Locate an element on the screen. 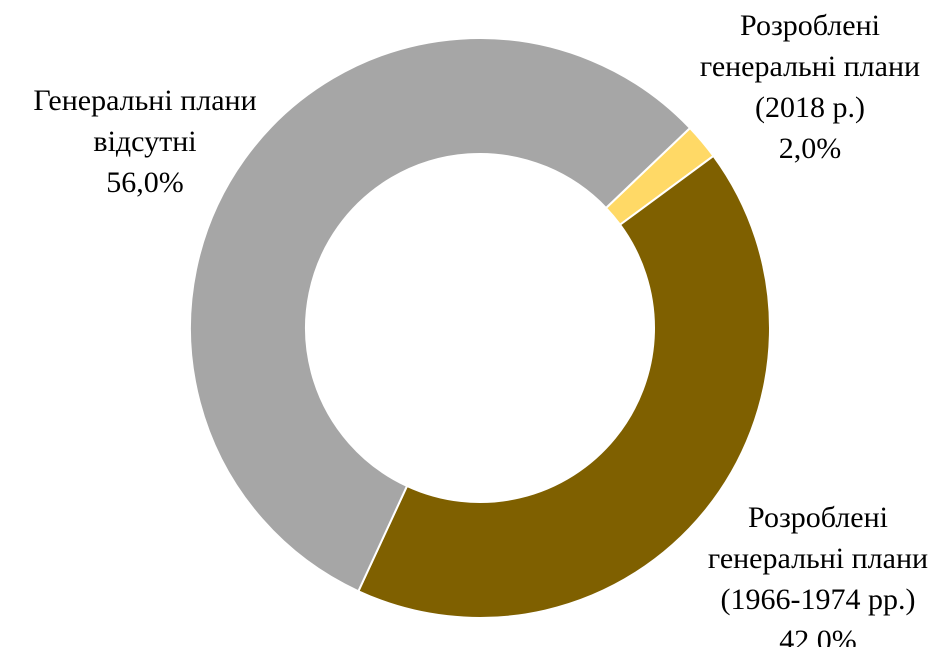 This screenshot has height=647, width=946. value-label: 42,0% is located at coordinates (818, 635).